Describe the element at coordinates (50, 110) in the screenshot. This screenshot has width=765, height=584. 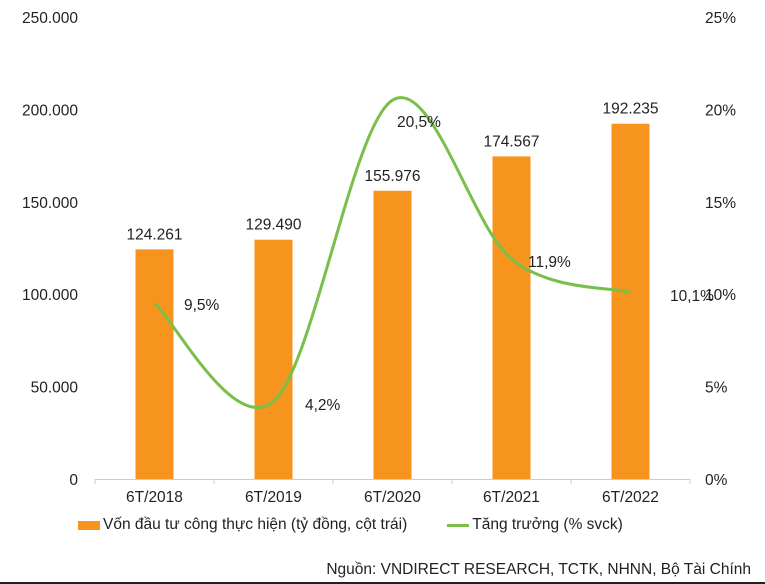
I see `left-tick-label: 200.000` at that location.